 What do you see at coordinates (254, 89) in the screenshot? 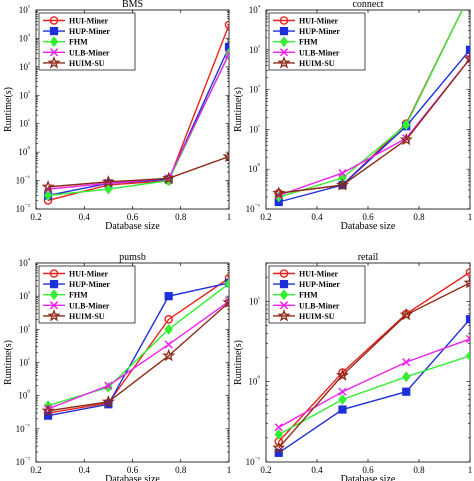
I see `y-tick-label: 10²` at bounding box center [254, 89].